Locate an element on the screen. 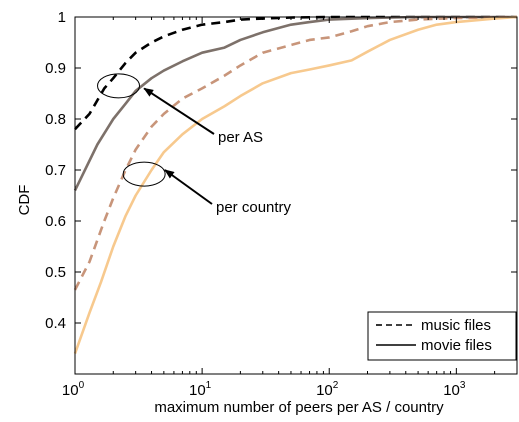 This screenshot has width=519, height=422. y-tick-label: 0.8 is located at coordinates (55, 119).